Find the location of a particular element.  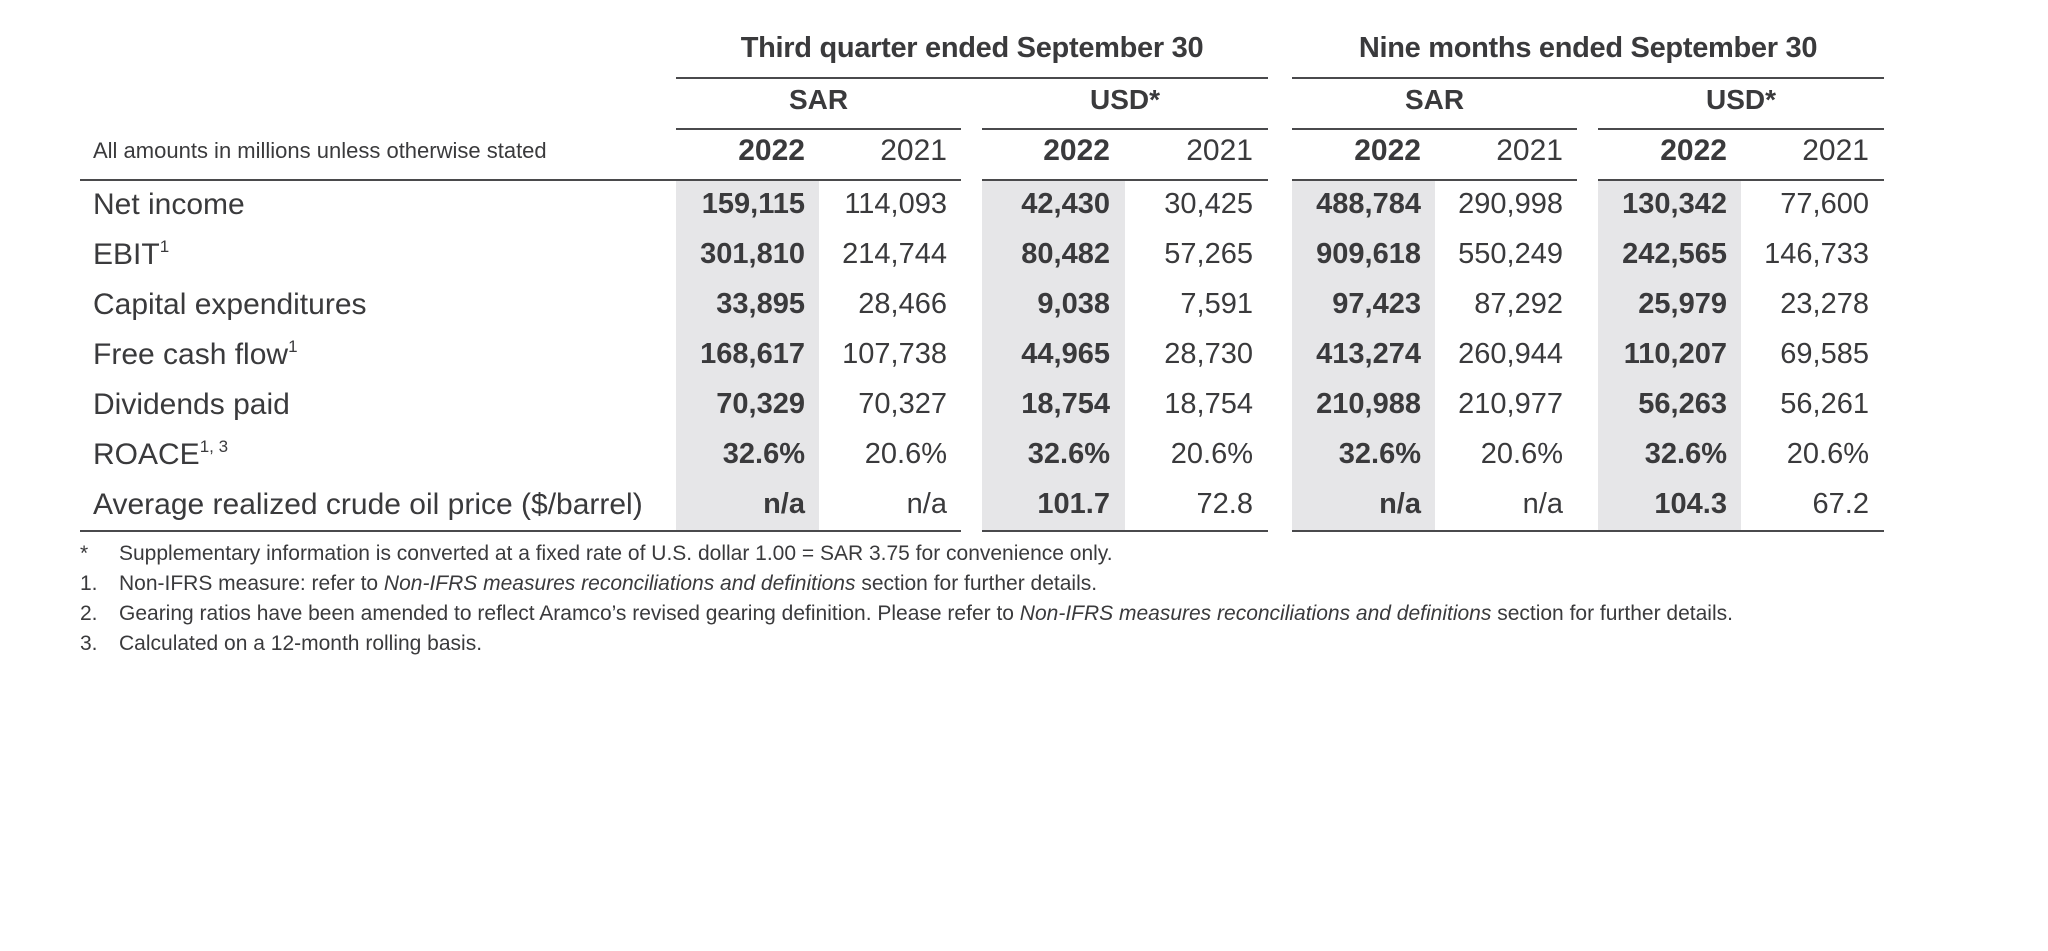

table-cell: 488,784 is located at coordinates (1368, 204).